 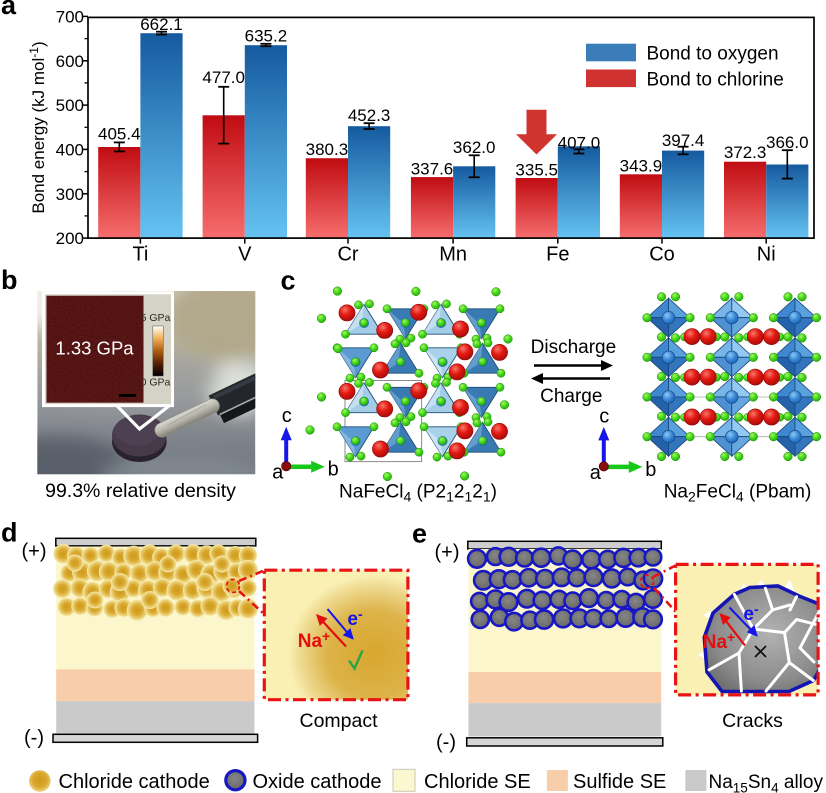 What do you see at coordinates (571, 396) in the screenshot?
I see `svg-text: Charge` at bounding box center [571, 396].